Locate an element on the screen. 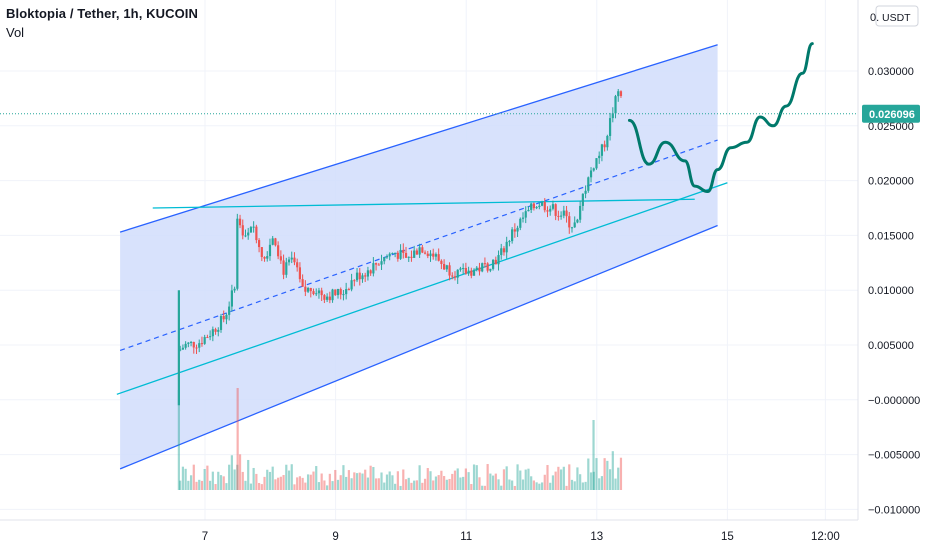  projection-curve is located at coordinates (720, 118).